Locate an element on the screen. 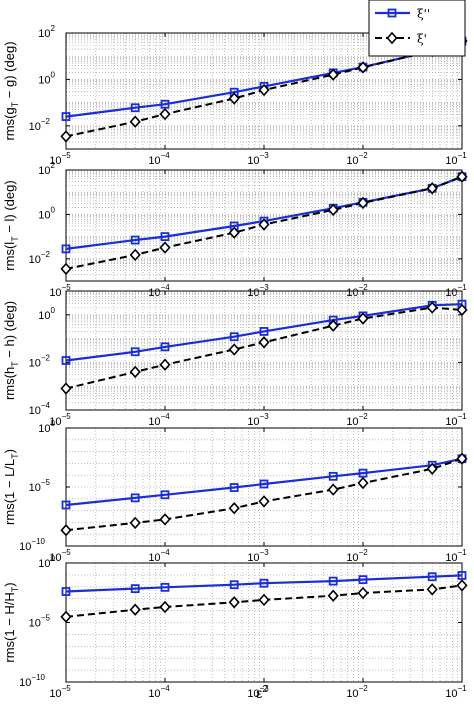 This screenshot has width=474, height=705. y-axis-label: rms(gT − g) (deg) is located at coordinates (11, 90).